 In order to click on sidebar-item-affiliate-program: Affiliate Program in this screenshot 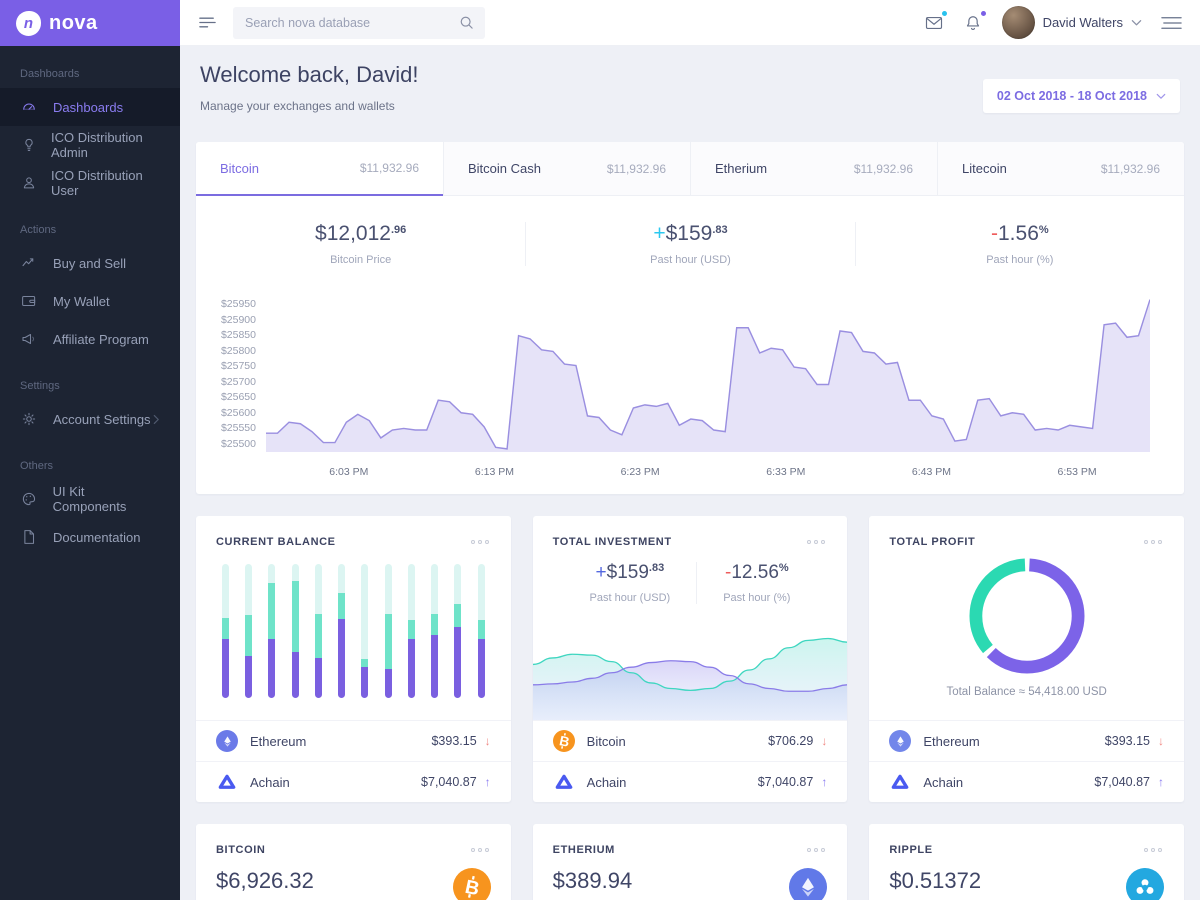, I will do `click(90, 339)`.